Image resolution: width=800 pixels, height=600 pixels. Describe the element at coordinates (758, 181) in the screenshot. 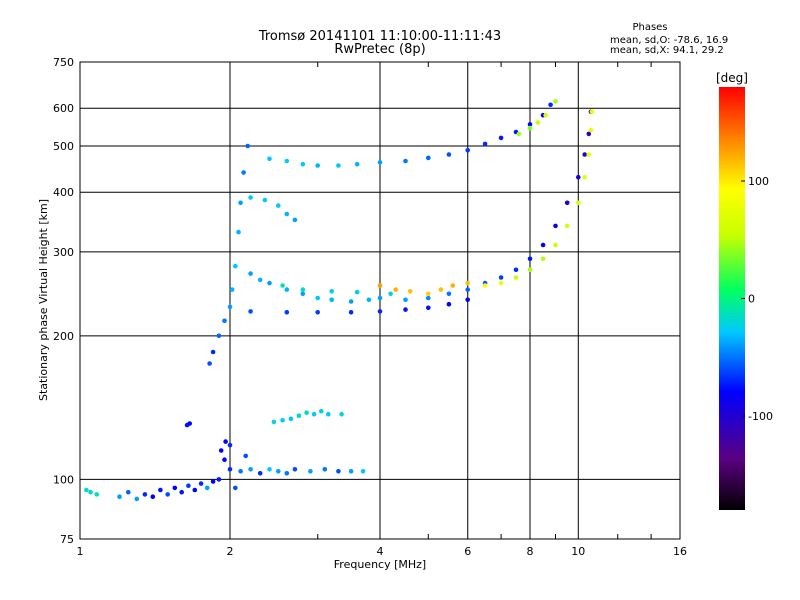

I see `colorbar-tick-label: 100` at that location.